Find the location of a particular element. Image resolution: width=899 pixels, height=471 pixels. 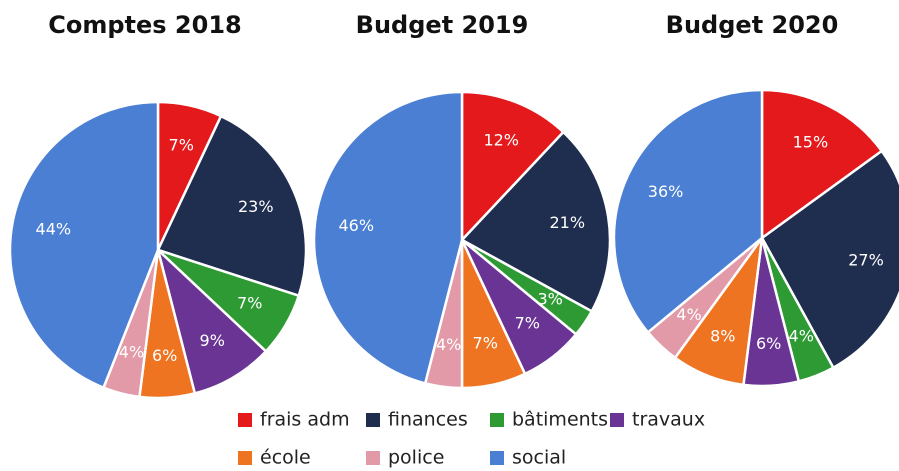

data-label: 27% is located at coordinates (866, 260).